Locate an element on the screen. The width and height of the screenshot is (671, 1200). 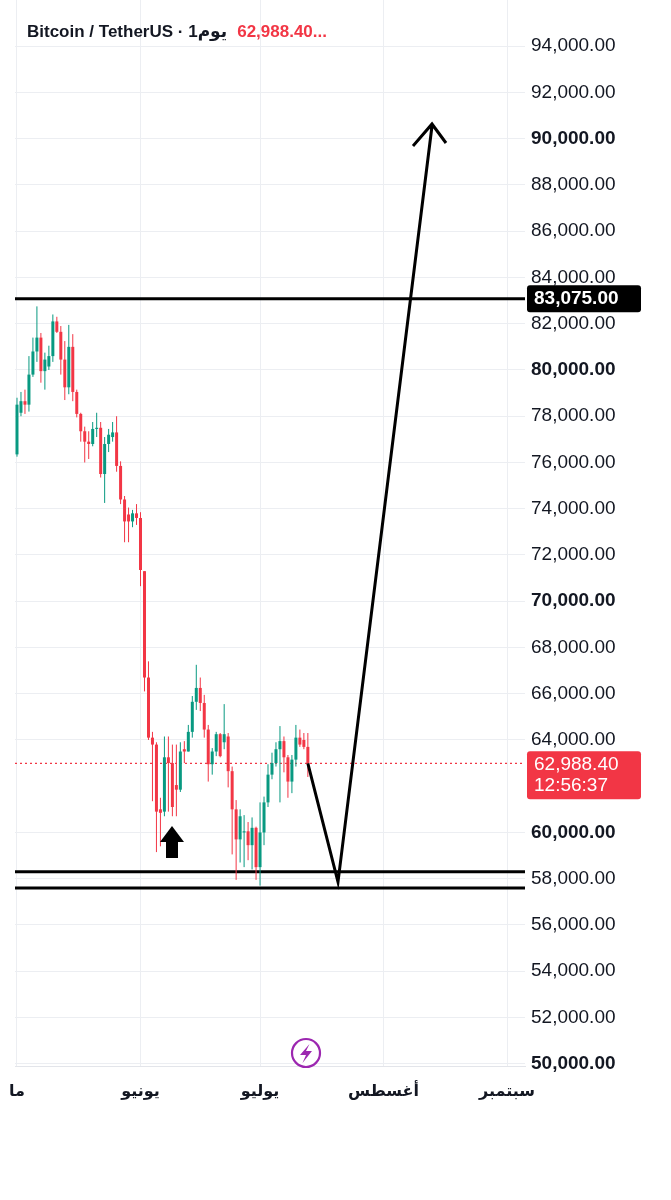
y-tick-label: 92,000.00 is located at coordinates (573, 91).